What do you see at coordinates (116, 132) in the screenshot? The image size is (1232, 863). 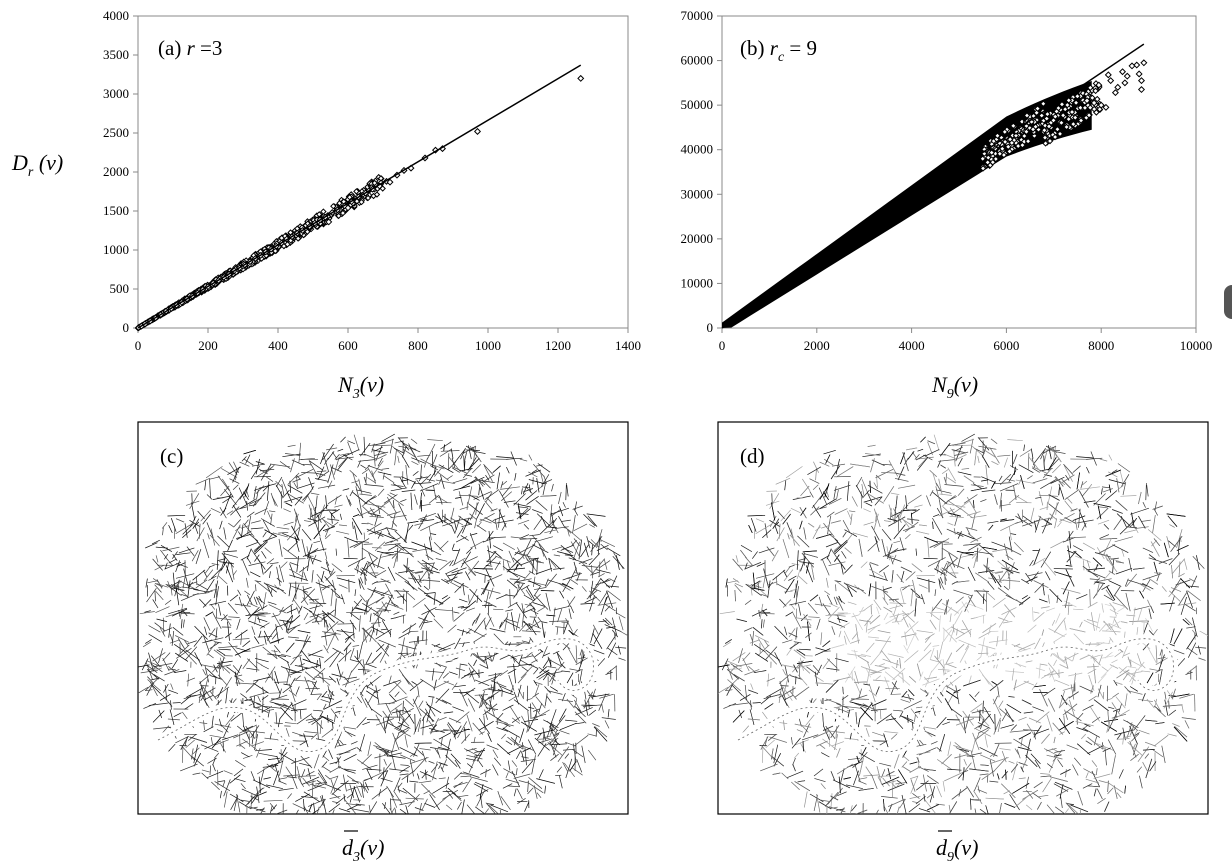 I see `y-tick-label: 2500` at bounding box center [116, 132].